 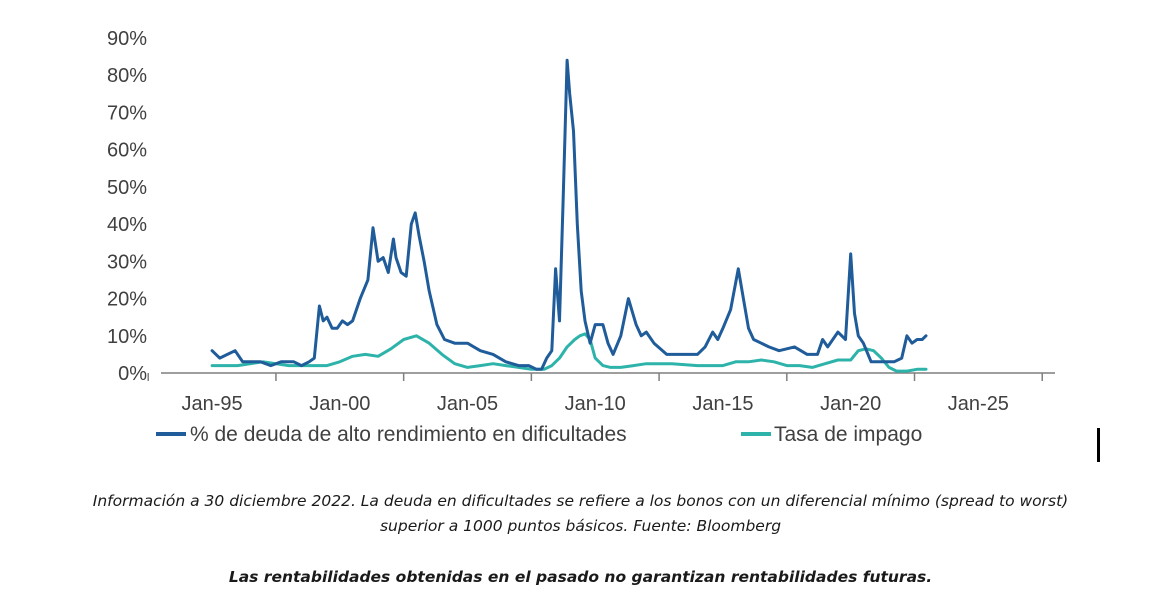 What do you see at coordinates (595, 404) in the screenshot?
I see `x-tick-label: Jan-10` at bounding box center [595, 404].